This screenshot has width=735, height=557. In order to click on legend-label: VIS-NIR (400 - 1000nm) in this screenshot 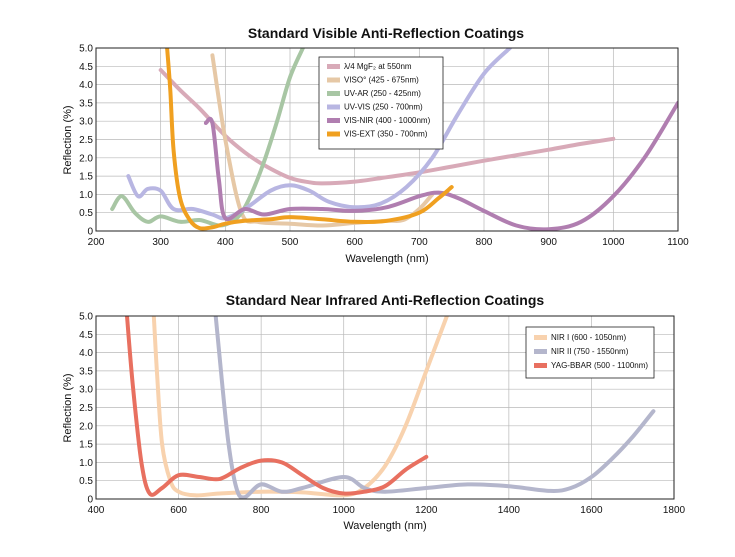, I will do `click(387, 120)`.